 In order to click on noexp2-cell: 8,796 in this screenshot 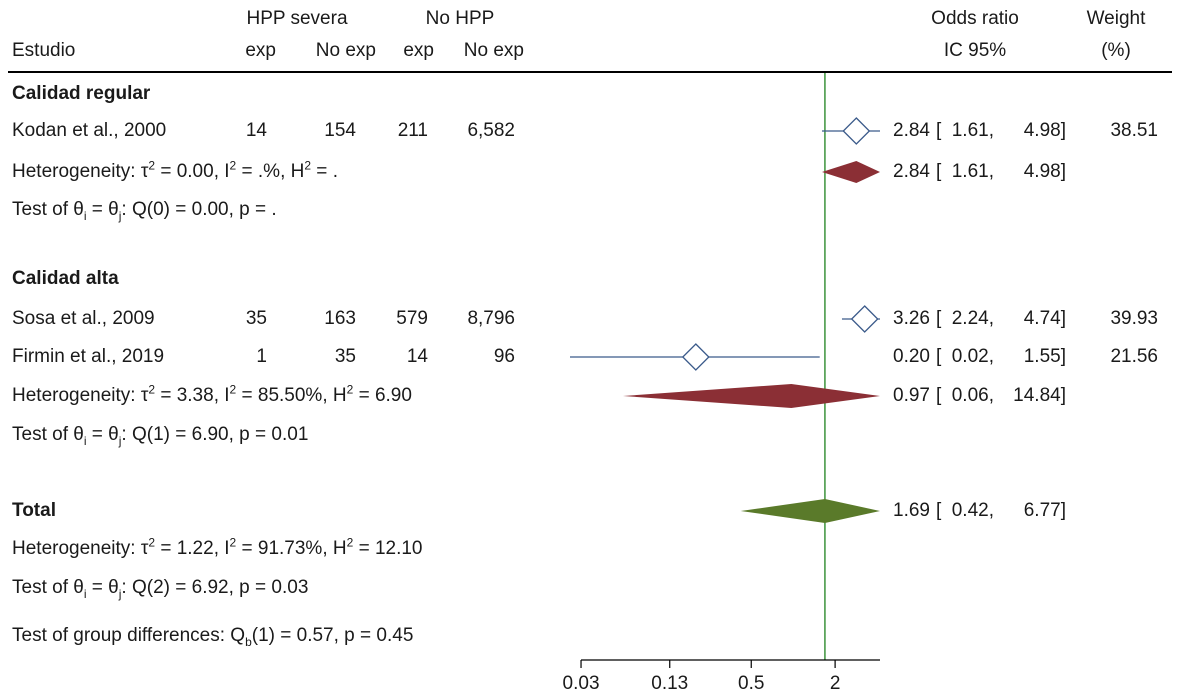, I will do `click(491, 318)`.